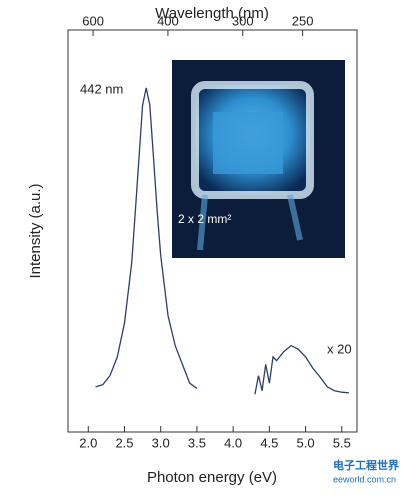 The image size is (406, 495). What do you see at coordinates (233, 442) in the screenshot?
I see `x-tick-label: 4.0` at bounding box center [233, 442].